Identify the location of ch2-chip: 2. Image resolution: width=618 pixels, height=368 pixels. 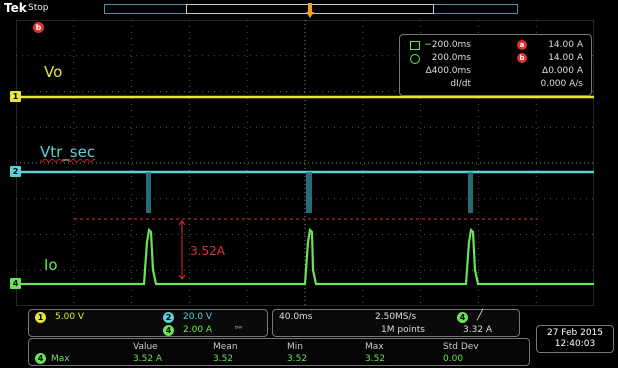
(168, 317).